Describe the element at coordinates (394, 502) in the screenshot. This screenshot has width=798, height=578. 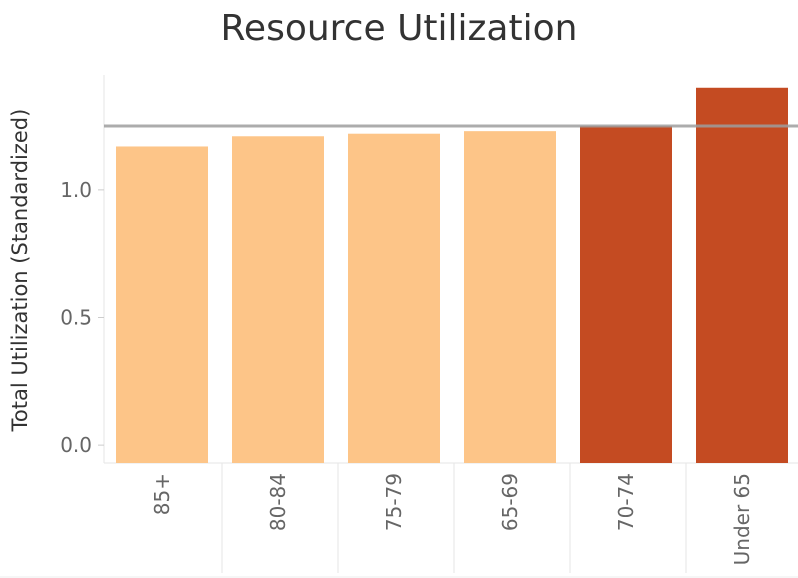
I see `x-tick-label: 75-79` at that location.